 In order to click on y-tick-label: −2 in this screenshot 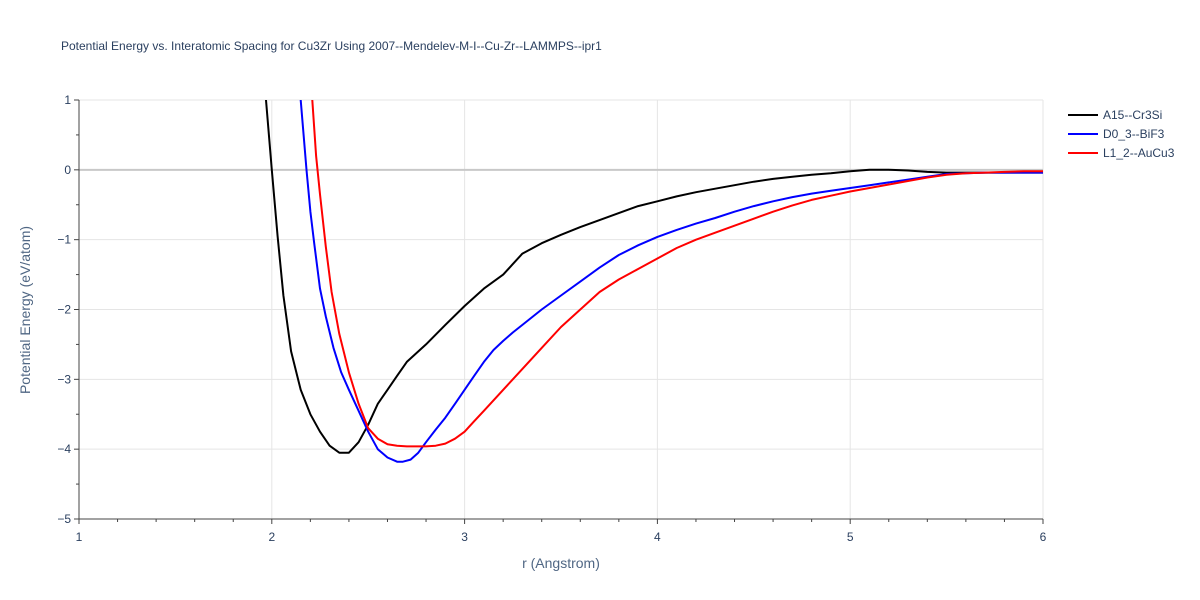, I will do `click(64, 310)`.